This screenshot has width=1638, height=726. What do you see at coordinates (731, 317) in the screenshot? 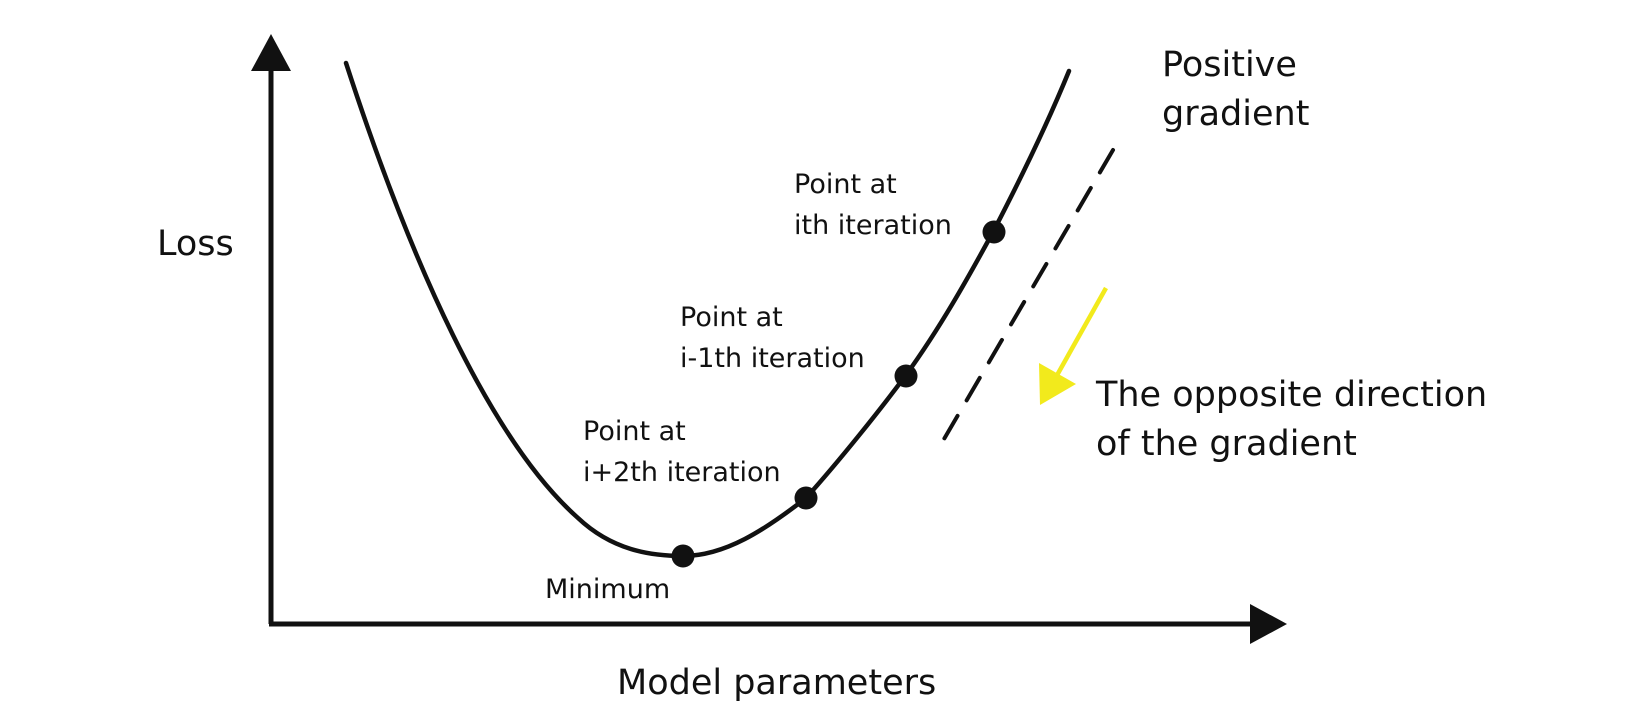
I see `point-i-1th-iteration-label-line-1: Point at` at bounding box center [731, 317].